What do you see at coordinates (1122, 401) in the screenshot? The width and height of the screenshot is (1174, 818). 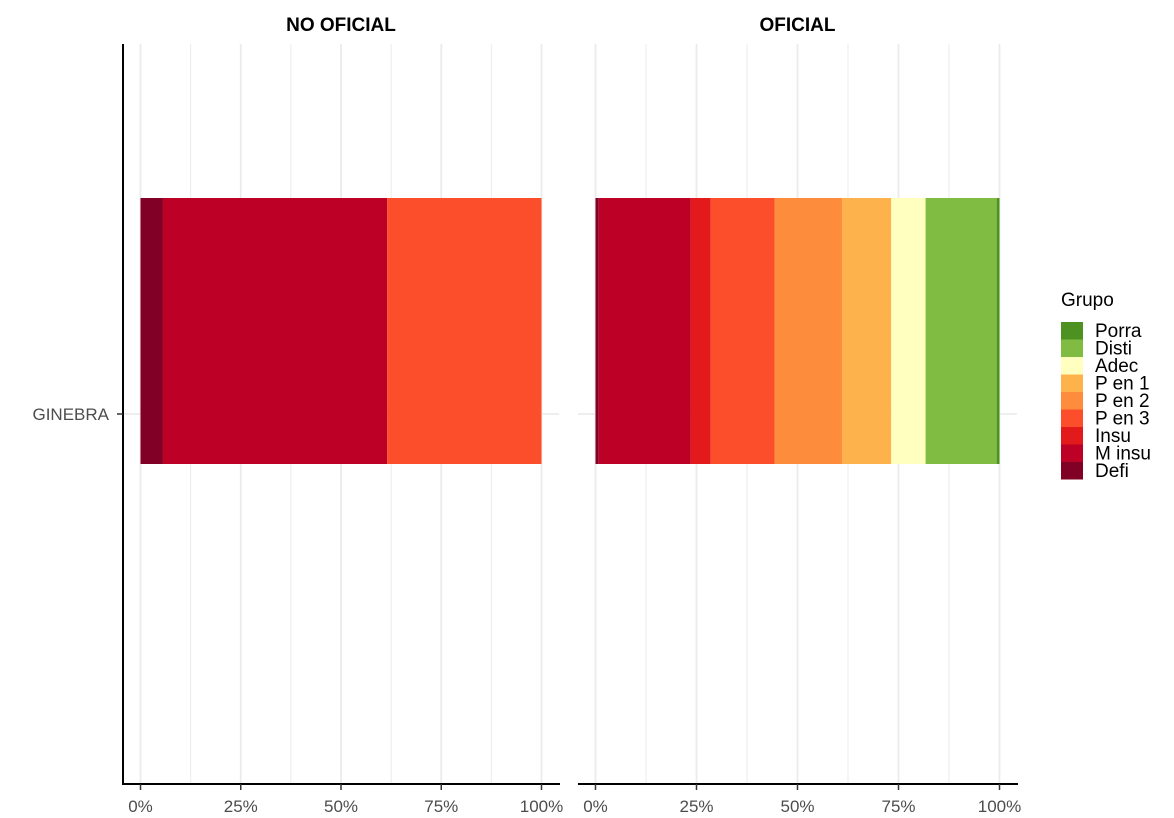 I see `legend-label: P en 2` at bounding box center [1122, 401].